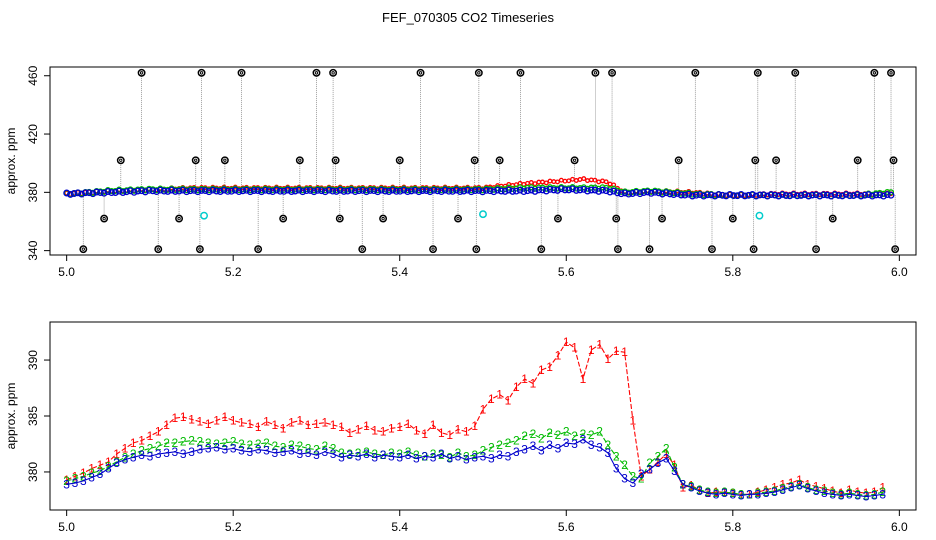 Image resolution: width=936 pixels, height=540 pixels. Describe the element at coordinates (233, 272) in the screenshot. I see `top-x-tick-label: 5.2` at that location.